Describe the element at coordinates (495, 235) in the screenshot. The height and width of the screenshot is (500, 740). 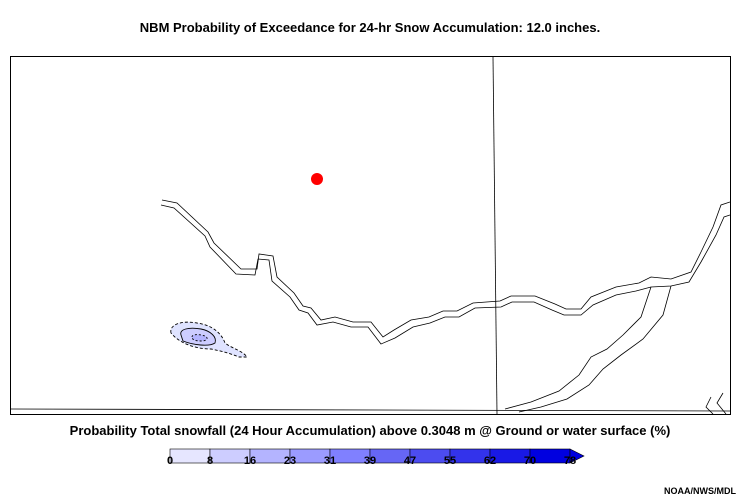
I see `state-boundary-vertical` at that location.